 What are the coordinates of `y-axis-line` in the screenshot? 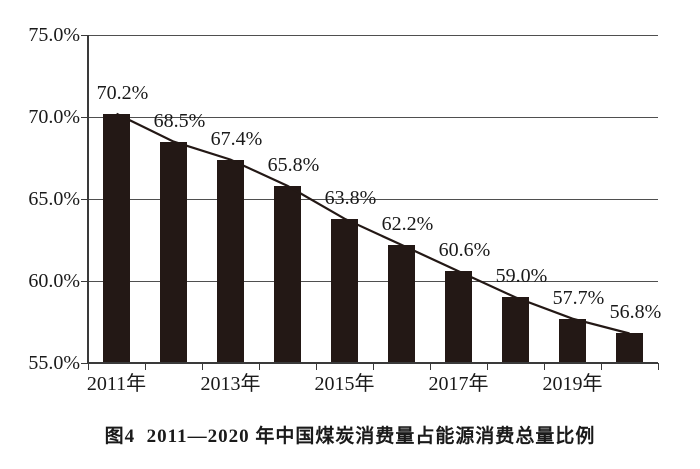 It's located at (88, 199).